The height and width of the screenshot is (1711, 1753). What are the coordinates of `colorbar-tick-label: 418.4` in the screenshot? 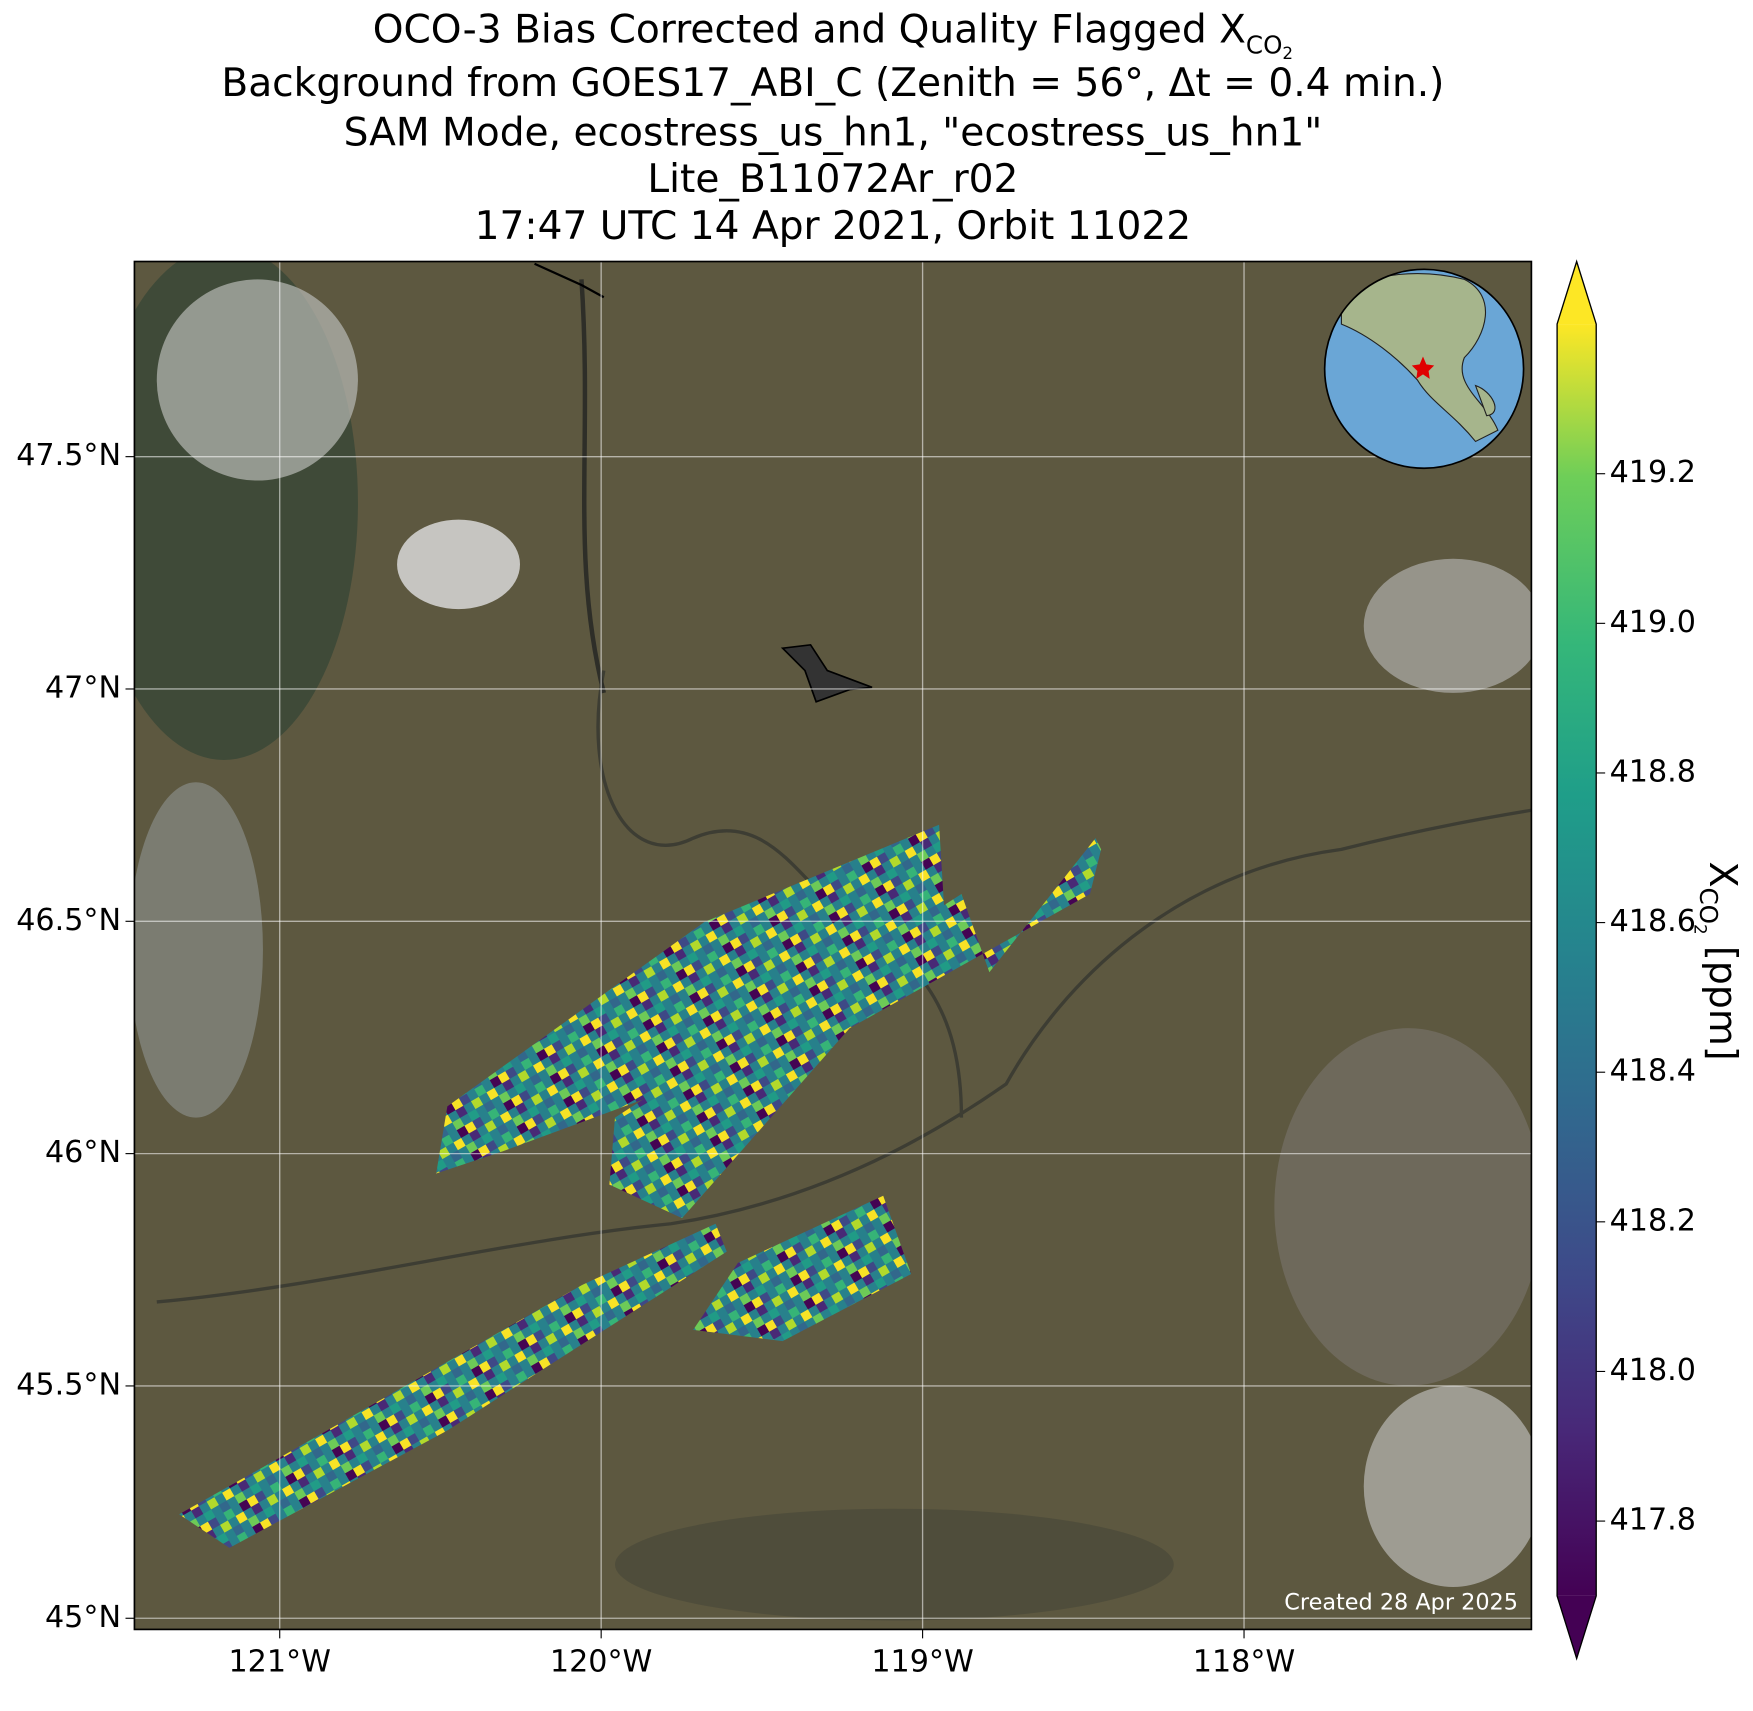 It's located at (1653, 1071).